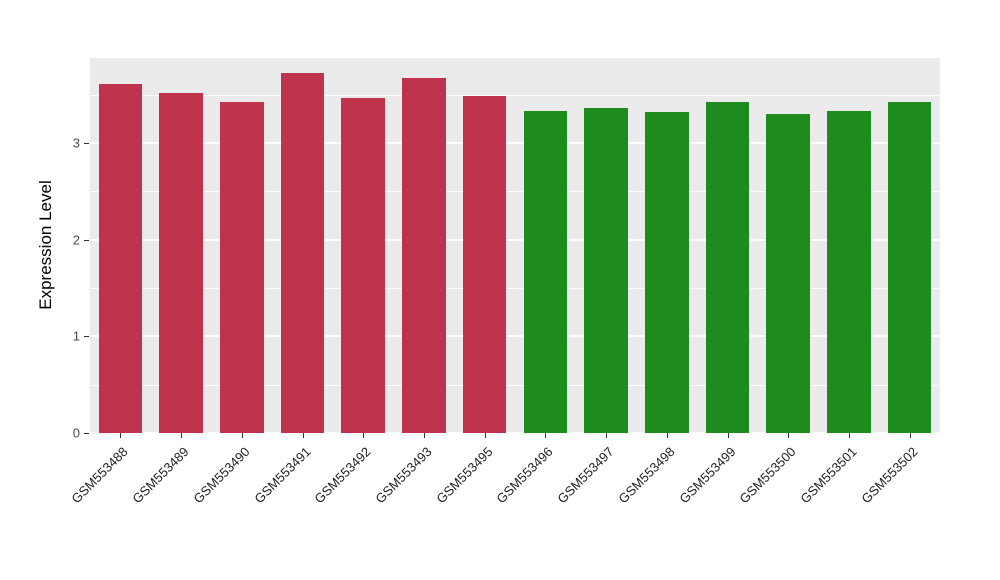 This screenshot has width=1000, height=580. What do you see at coordinates (889, 475) in the screenshot?
I see `x-tick-label: GSM553502` at bounding box center [889, 475].